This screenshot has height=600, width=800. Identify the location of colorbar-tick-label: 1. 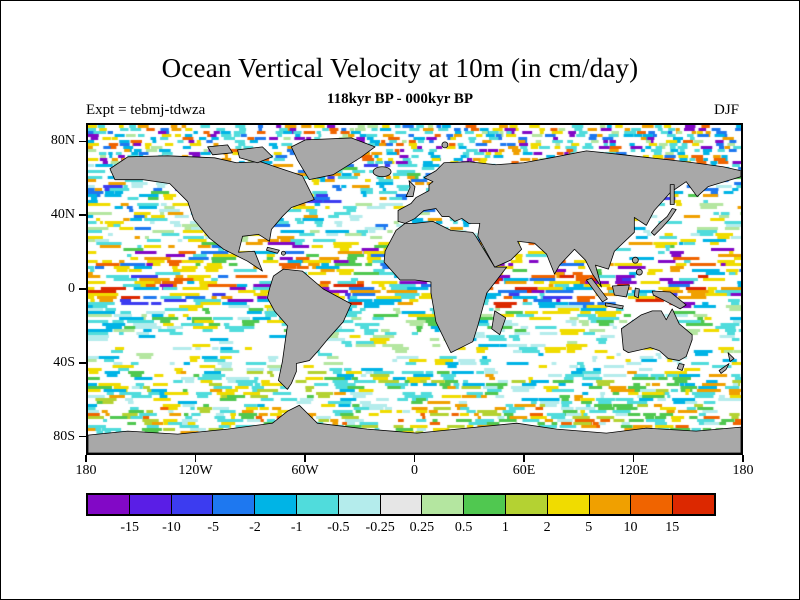
(505, 527).